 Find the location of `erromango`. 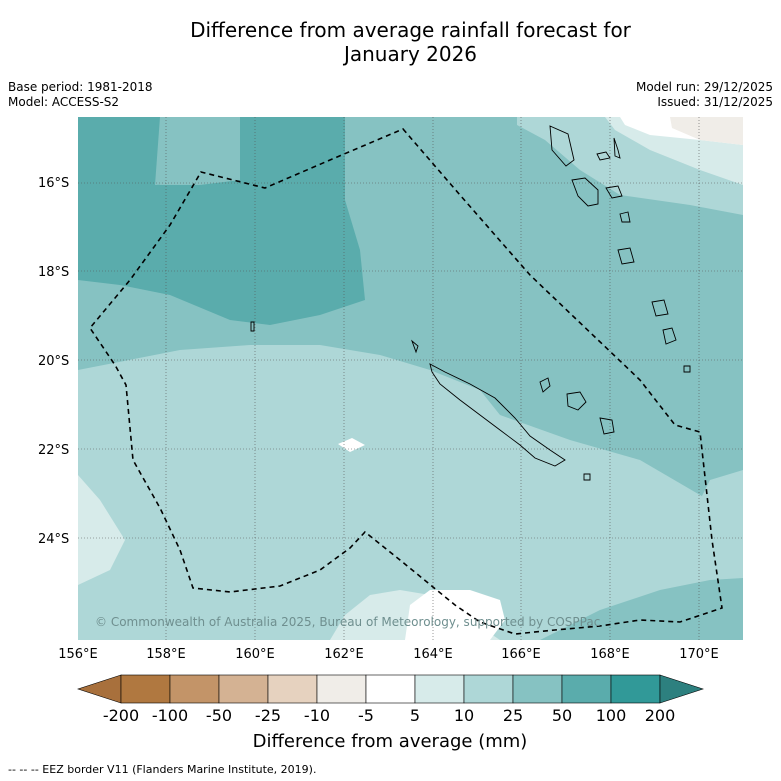

erromango is located at coordinates (660, 308).